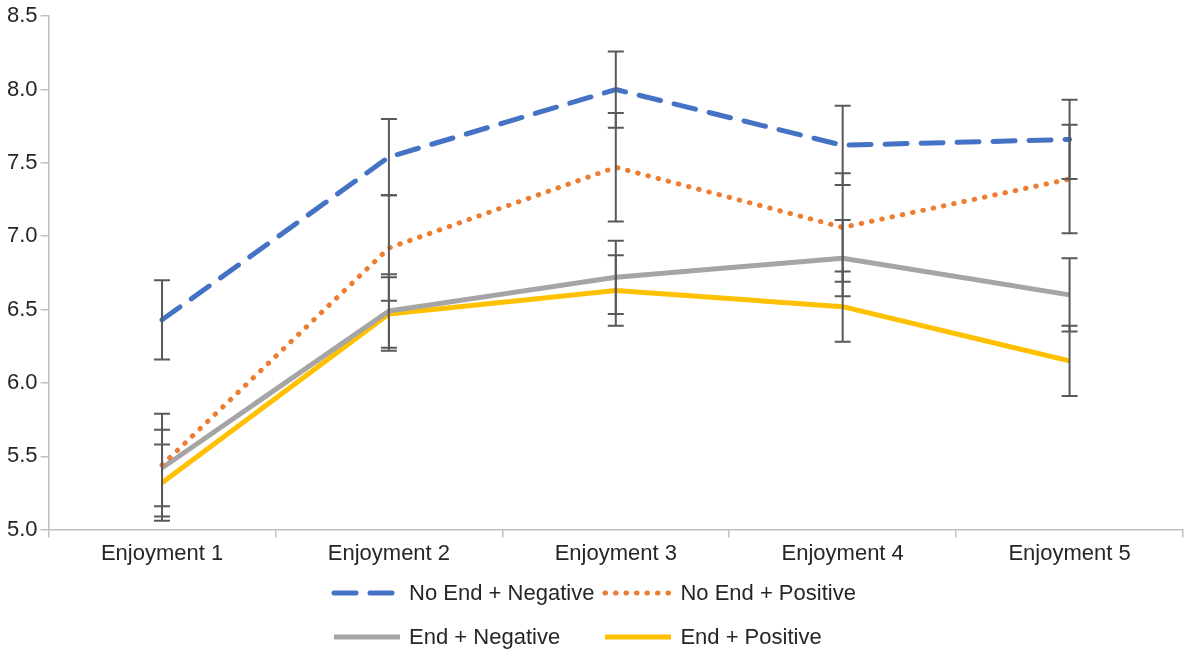 This screenshot has height=663, width=1187. I want to click on x-tick-label: Enjoyment 1, so click(162, 552).